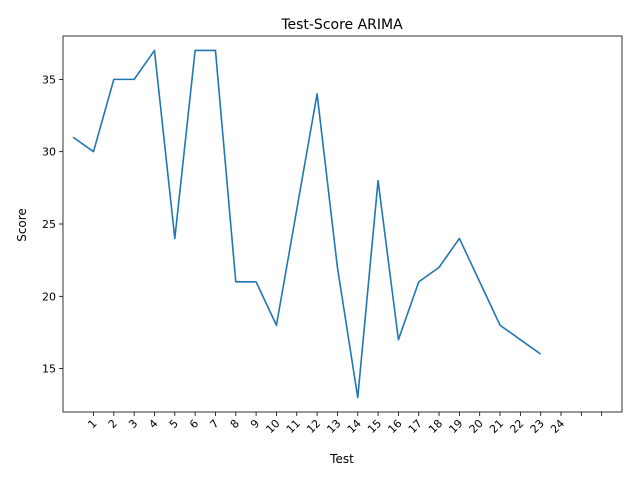 This screenshot has height=480, width=640. I want to click on x-tick-label: 16, so click(394, 426).